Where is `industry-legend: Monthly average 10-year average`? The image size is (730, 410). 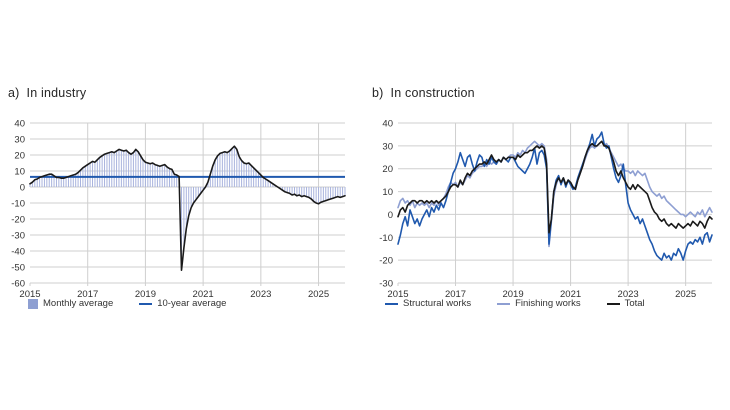
industry-legend: Monthly average 10-year average is located at coordinates (127, 303).